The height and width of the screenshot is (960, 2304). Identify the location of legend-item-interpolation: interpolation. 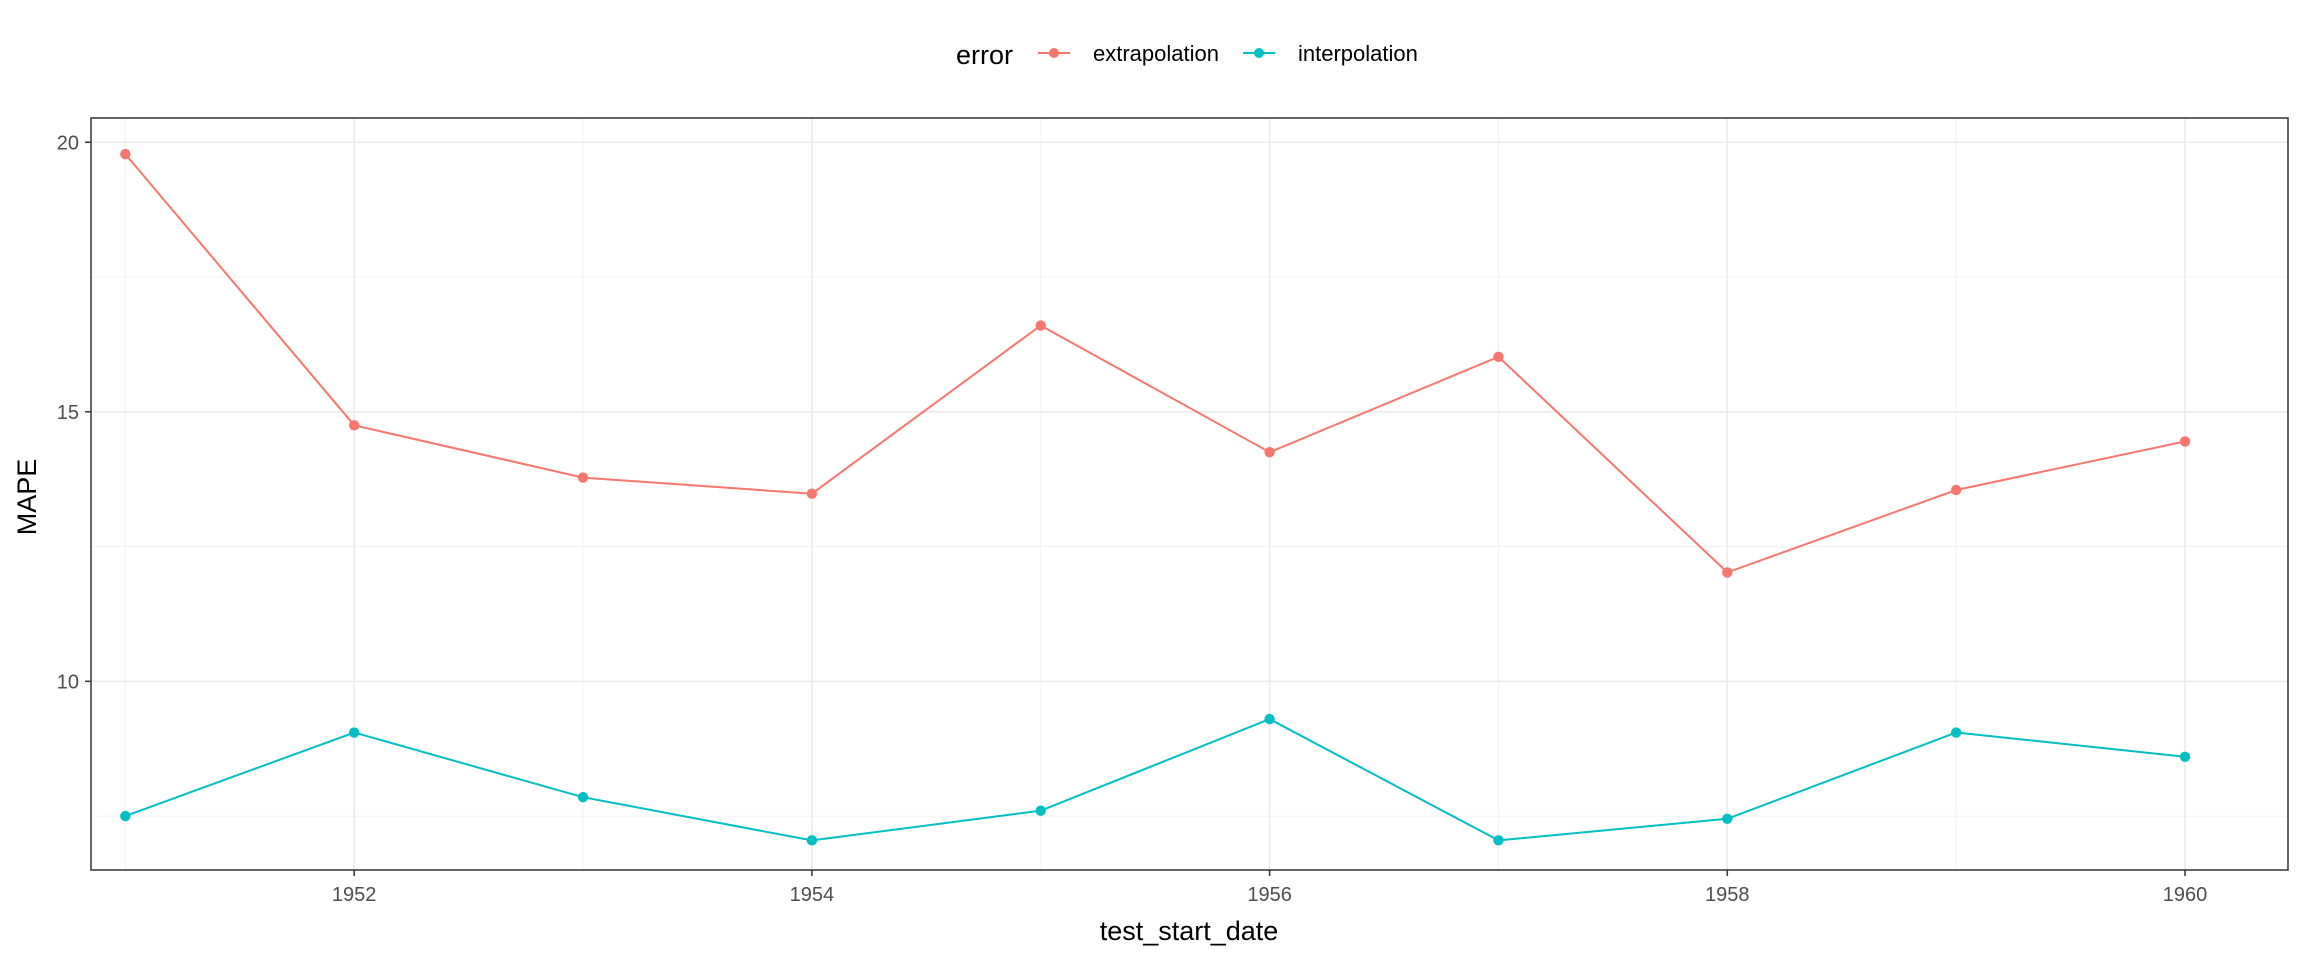
(1330, 53).